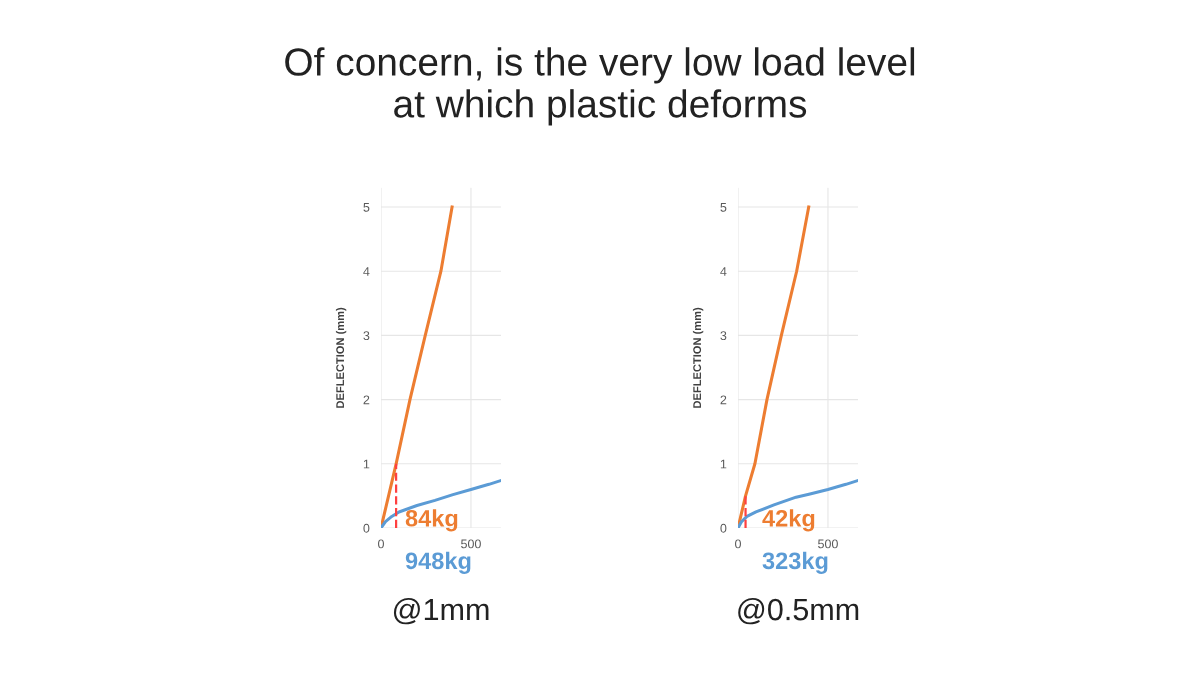 The width and height of the screenshot is (1200, 675). What do you see at coordinates (798, 611) in the screenshot?
I see `x-axis-title: @0.5mm` at bounding box center [798, 611].